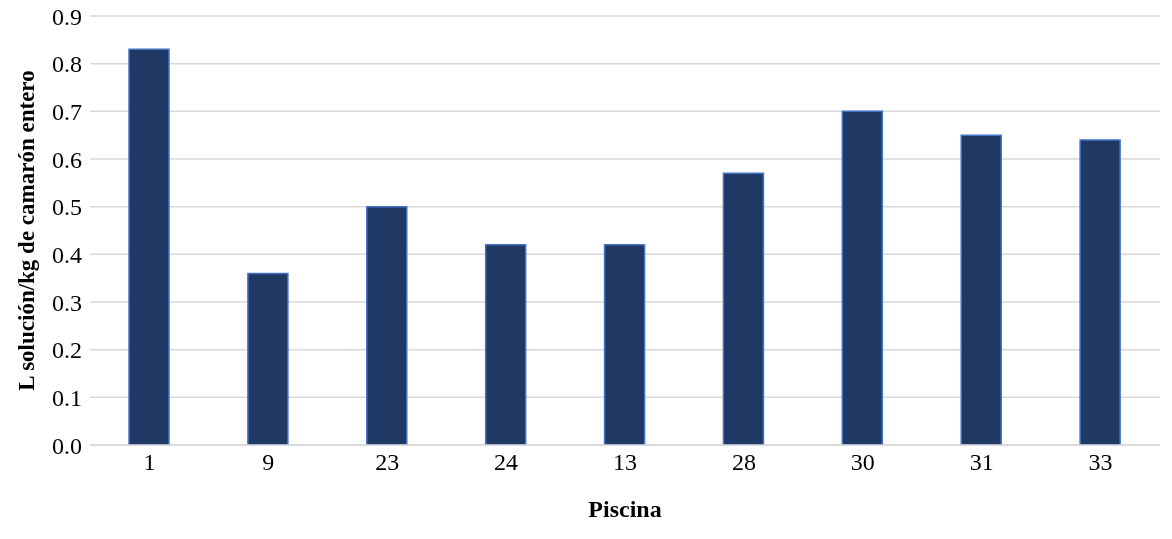 The height and width of the screenshot is (539, 1172). What do you see at coordinates (625, 462) in the screenshot?
I see `x-tick-label: 13` at bounding box center [625, 462].